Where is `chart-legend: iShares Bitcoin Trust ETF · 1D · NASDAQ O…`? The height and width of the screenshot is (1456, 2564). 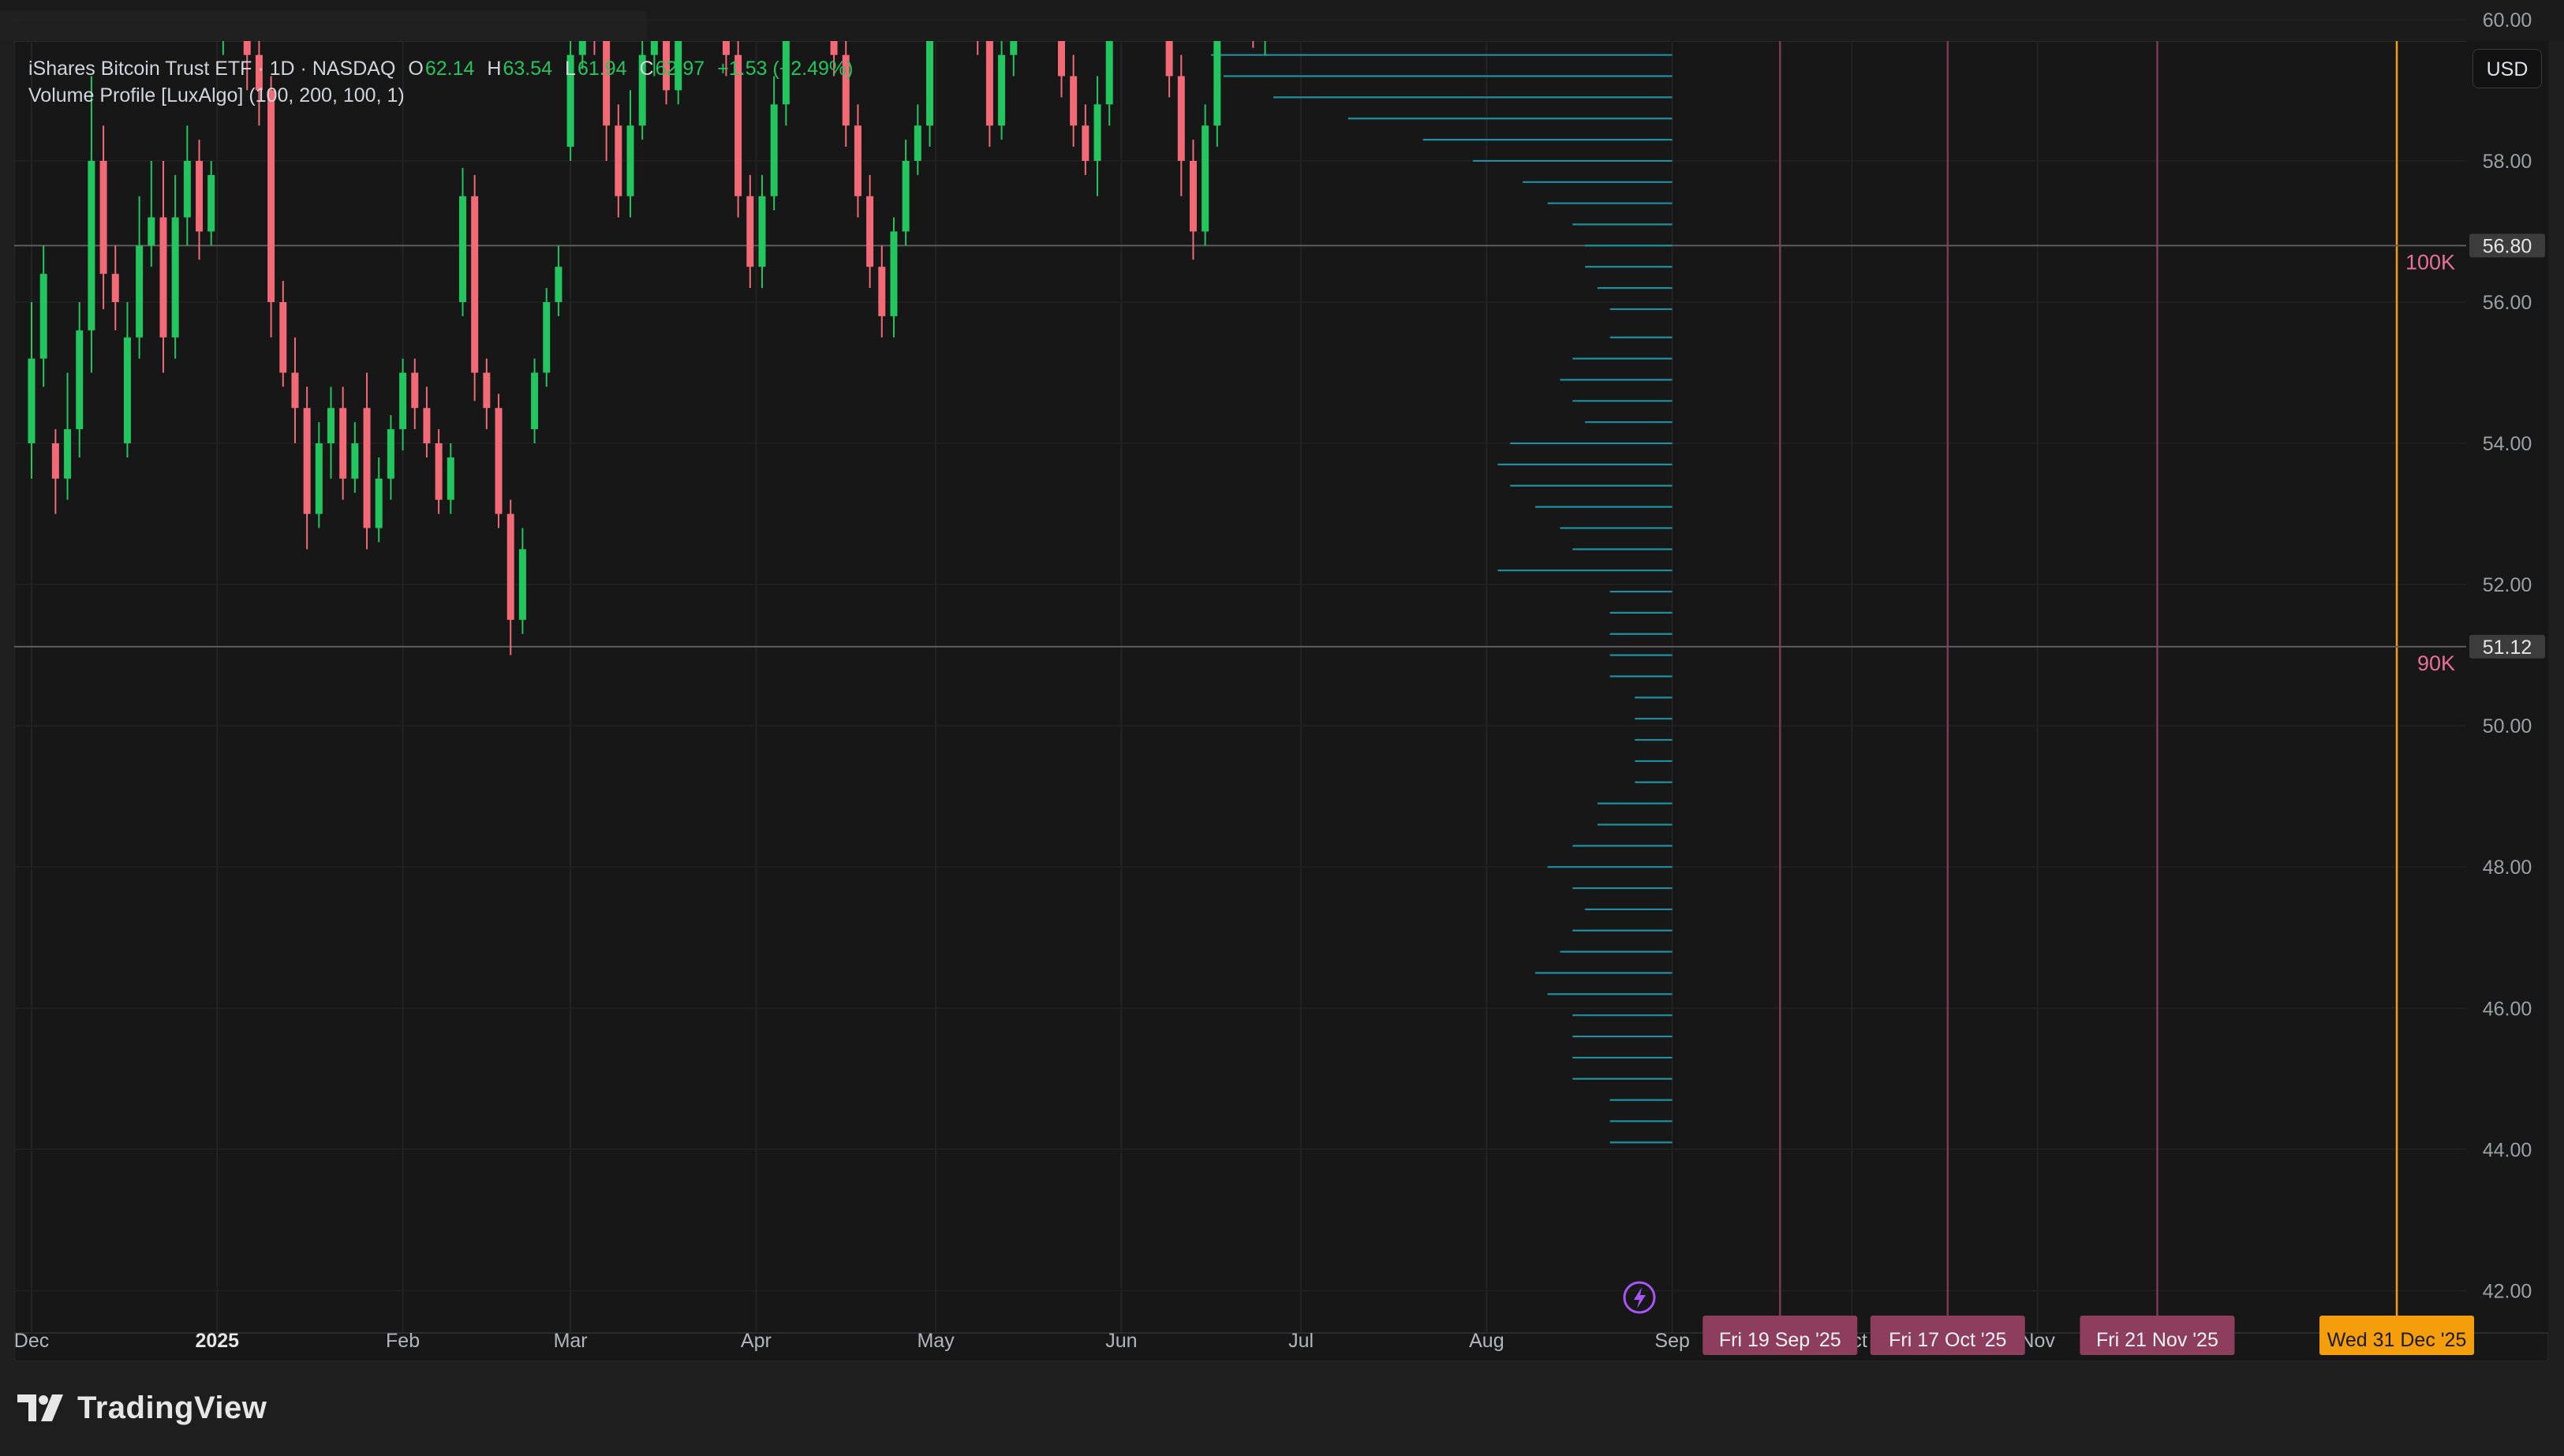 chart-legend: iShares Bitcoin Trust ETF · 1D · NASDAQ O… is located at coordinates (441, 82).